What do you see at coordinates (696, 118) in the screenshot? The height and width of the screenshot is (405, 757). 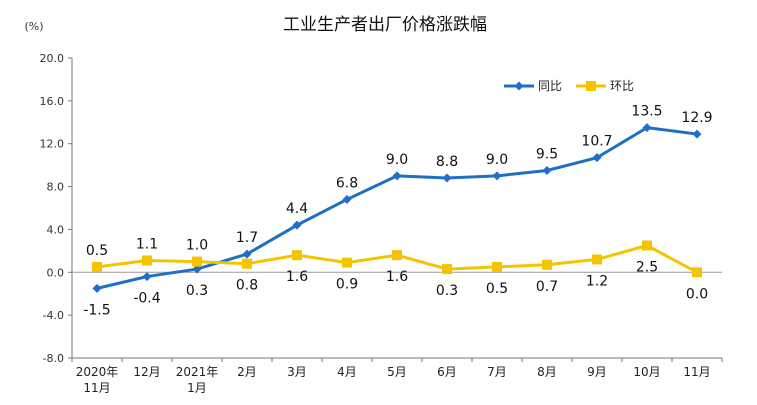 I see `data-label: 12.9` at bounding box center [696, 118].